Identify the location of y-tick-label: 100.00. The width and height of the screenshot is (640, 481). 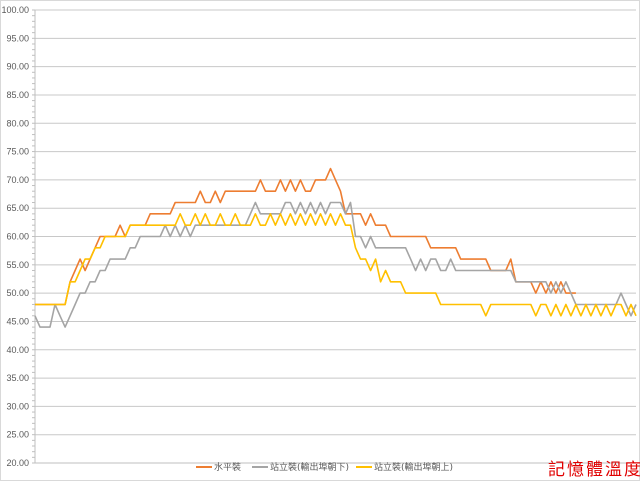
(15, 10).